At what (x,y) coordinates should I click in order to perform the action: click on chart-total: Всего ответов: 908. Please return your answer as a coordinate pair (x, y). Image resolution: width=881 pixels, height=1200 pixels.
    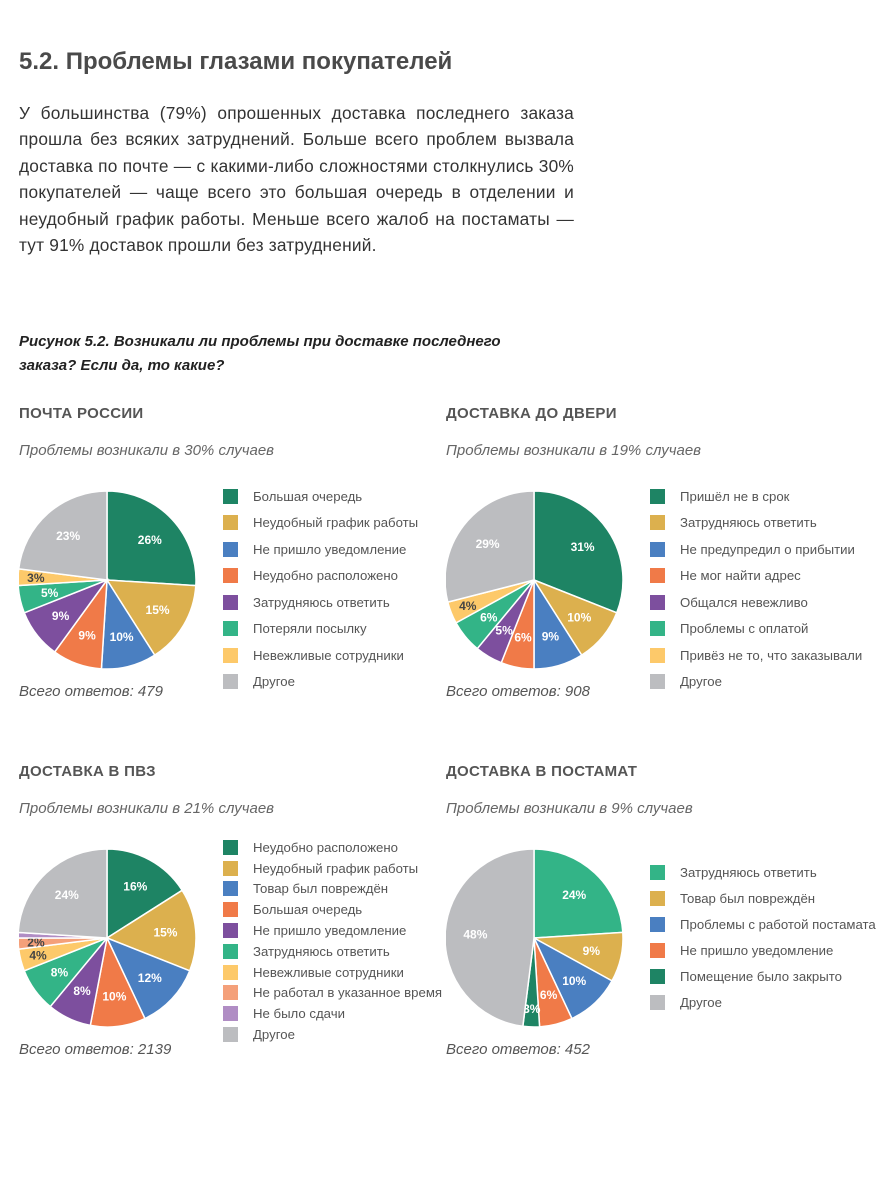
    Looking at the image, I should click on (518, 691).